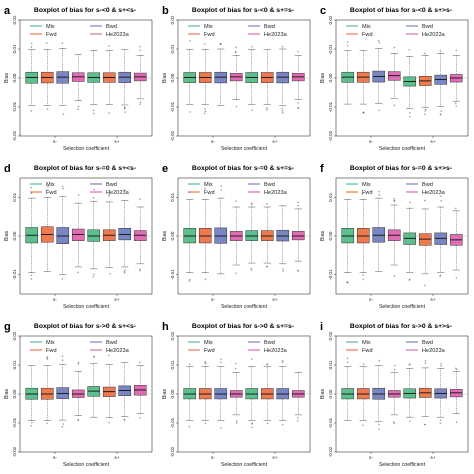  Describe the element at coordinates (209, 351) in the screenshot. I see `legend-label-fwd: Fwd` at that location.